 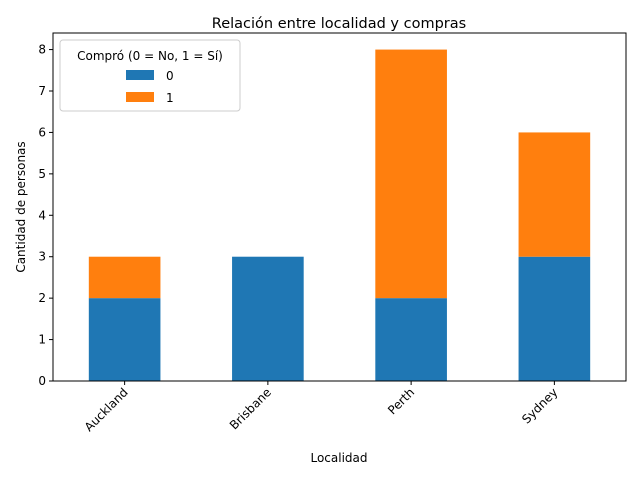 I want to click on x-axis: Auckland Brisbane Perth Sydney, so click(x=321, y=407).